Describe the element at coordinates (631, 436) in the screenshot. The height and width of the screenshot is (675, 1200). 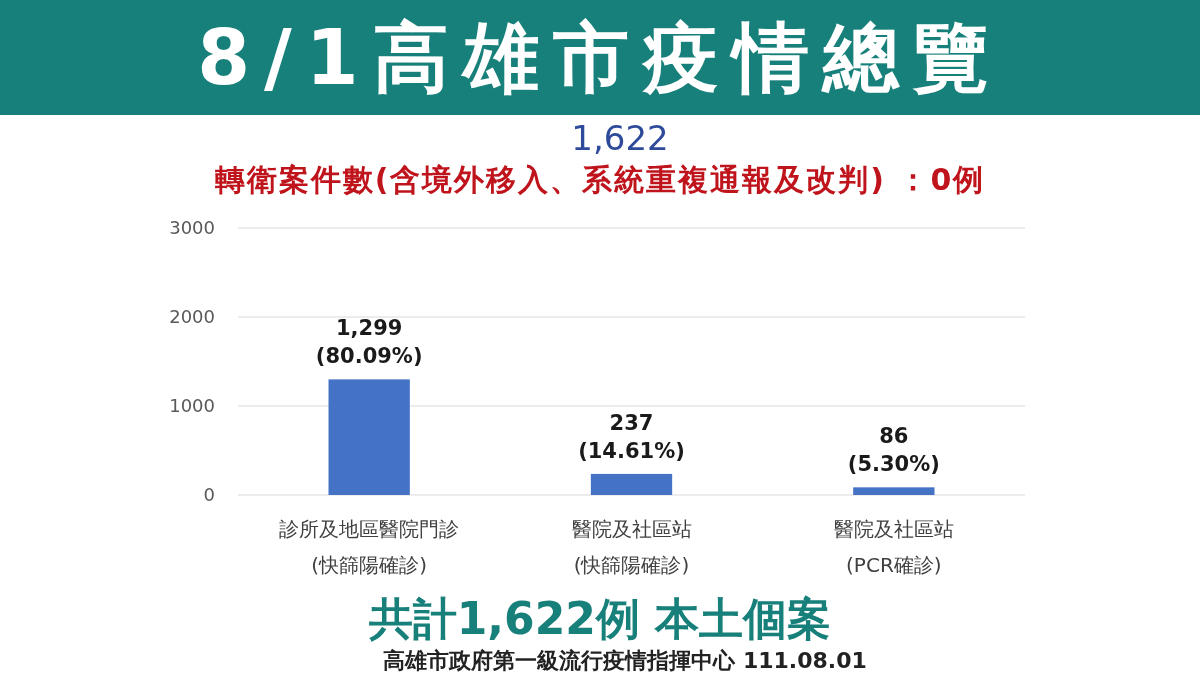
I see `data-label: 237 (14.61%)` at that location.